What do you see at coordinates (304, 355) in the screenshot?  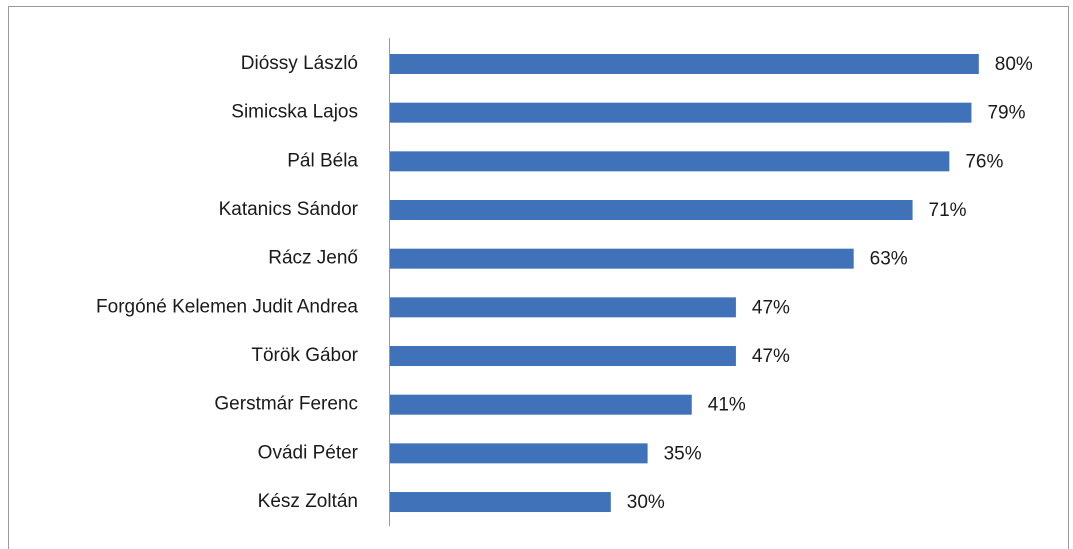 I see `category-label: Török Gábor` at bounding box center [304, 355].